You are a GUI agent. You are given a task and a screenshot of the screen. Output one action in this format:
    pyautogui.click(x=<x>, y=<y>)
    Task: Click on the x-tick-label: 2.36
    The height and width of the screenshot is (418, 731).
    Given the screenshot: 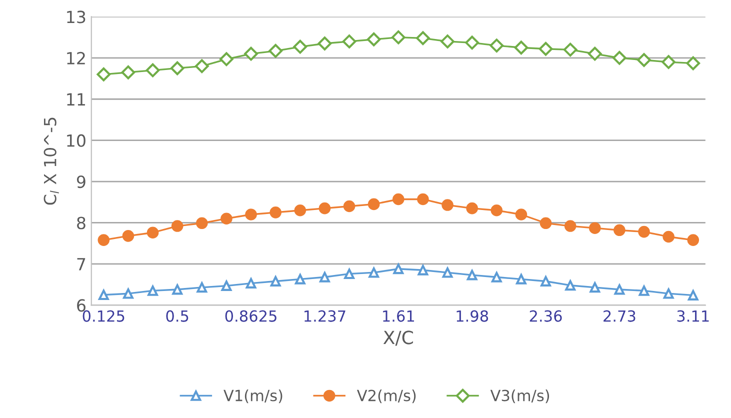 What is the action you would take?
    pyautogui.click(x=546, y=316)
    